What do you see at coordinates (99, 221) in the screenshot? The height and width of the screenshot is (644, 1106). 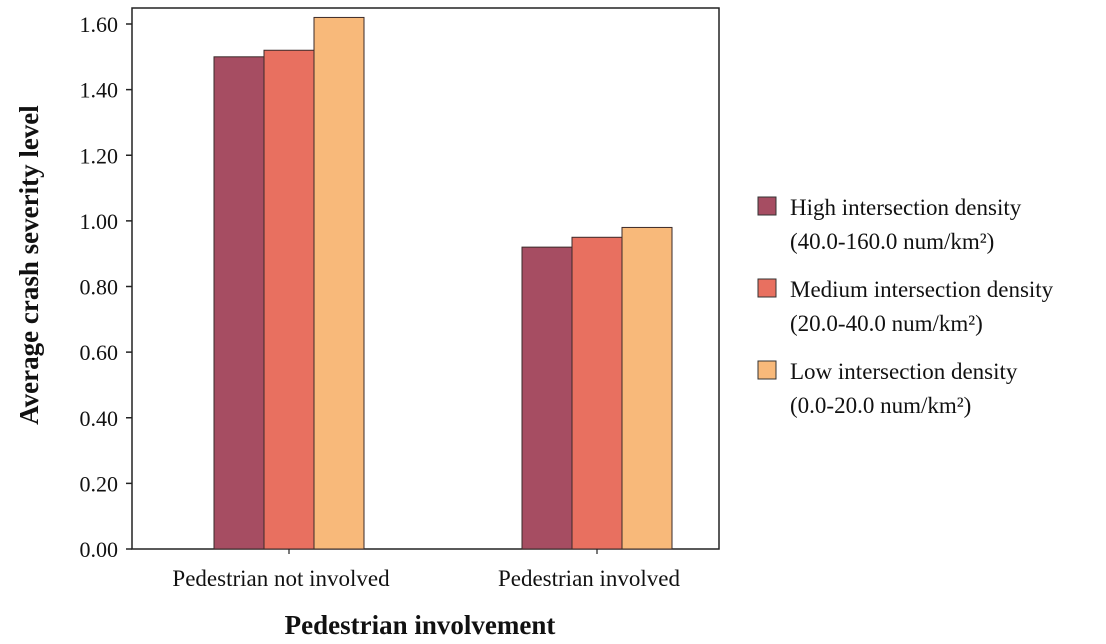 I see `y-tick-label: 1.00` at bounding box center [99, 221].